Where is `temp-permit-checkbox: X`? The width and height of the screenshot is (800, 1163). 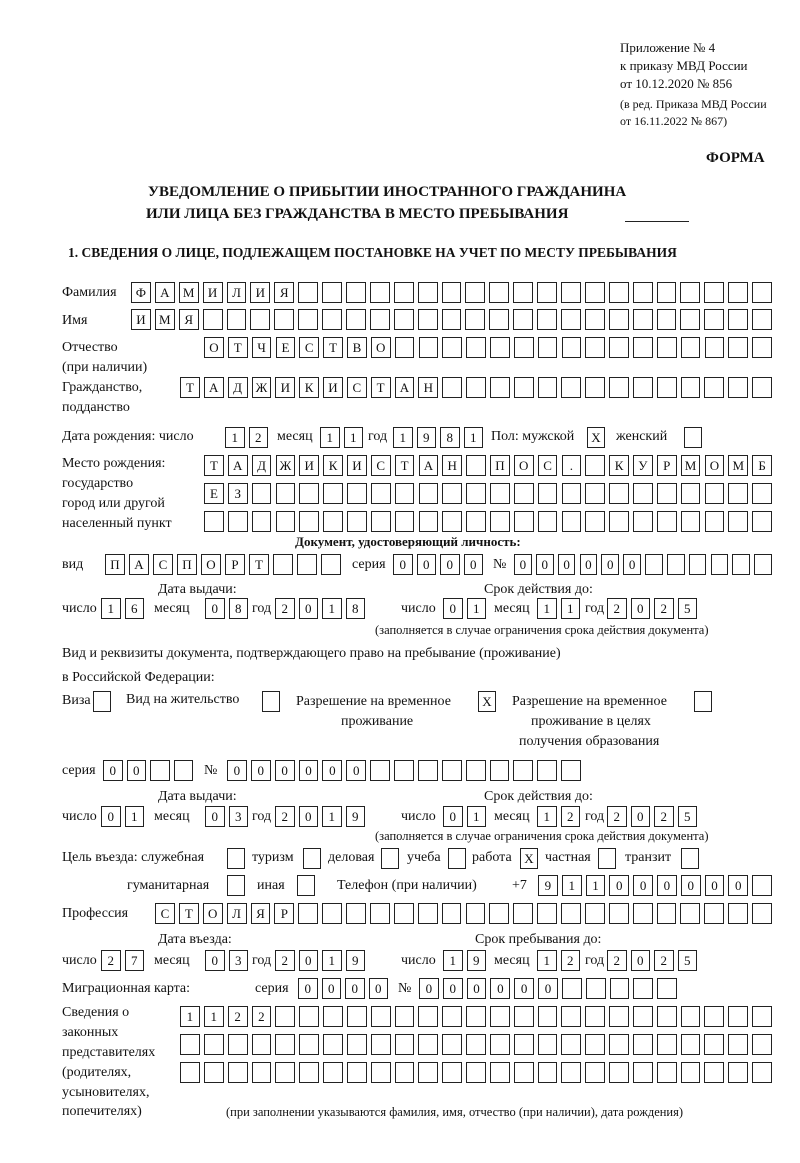 temp-permit-checkbox: X is located at coordinates (489, 701).